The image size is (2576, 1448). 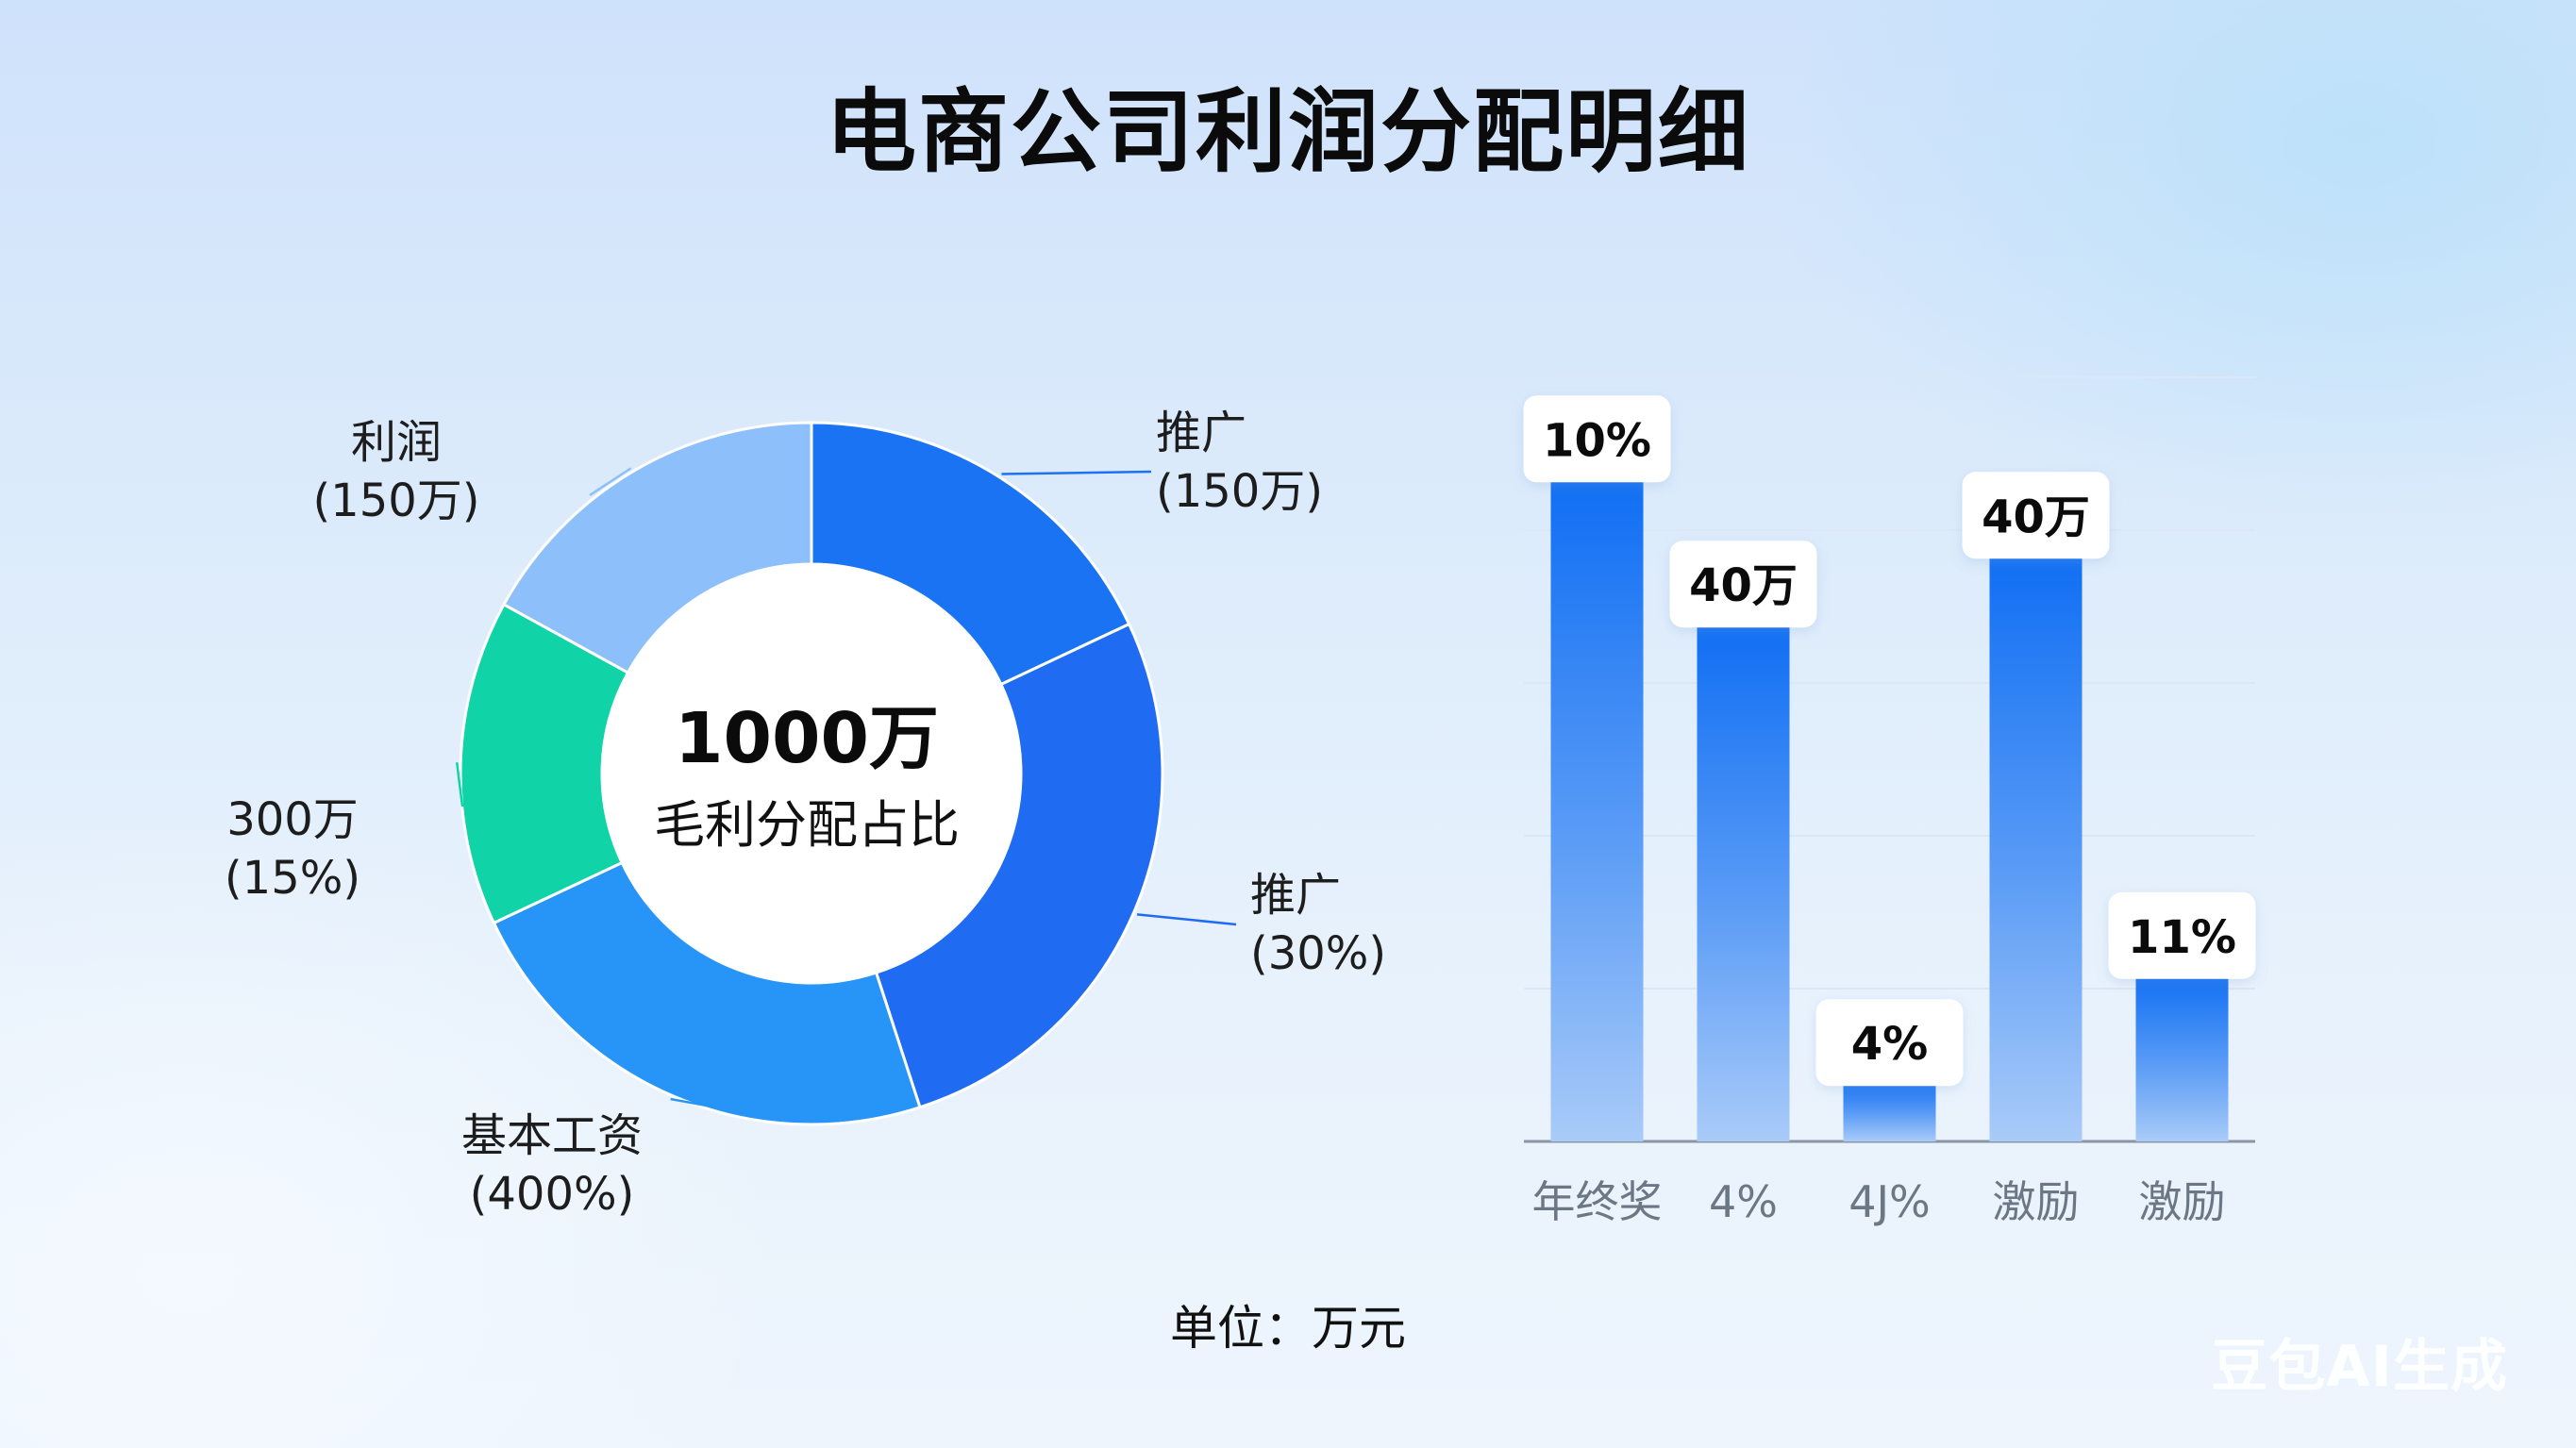 I want to click on donut-chart, so click(x=811, y=774).